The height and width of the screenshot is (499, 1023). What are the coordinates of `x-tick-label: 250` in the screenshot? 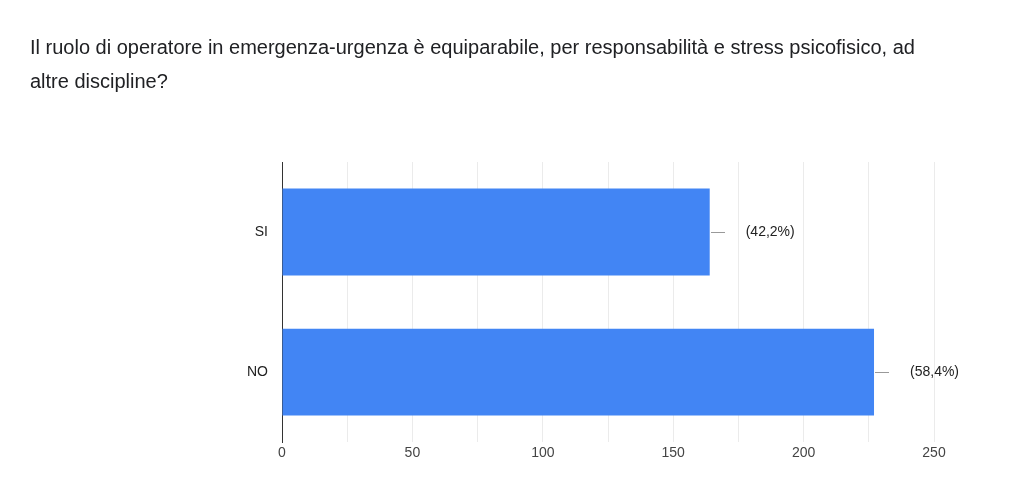 It's located at (934, 452).